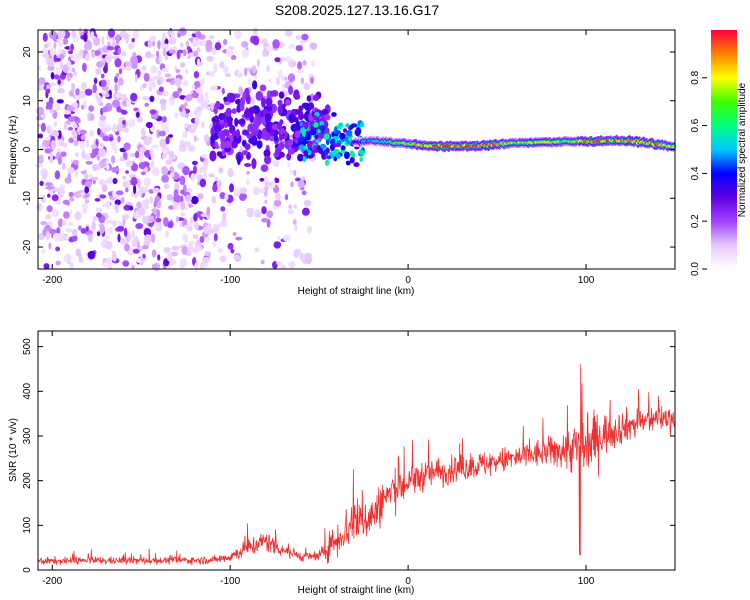 The image size is (750, 600). I want to click on snr-x-label: Height of straight line (km), so click(356, 590).